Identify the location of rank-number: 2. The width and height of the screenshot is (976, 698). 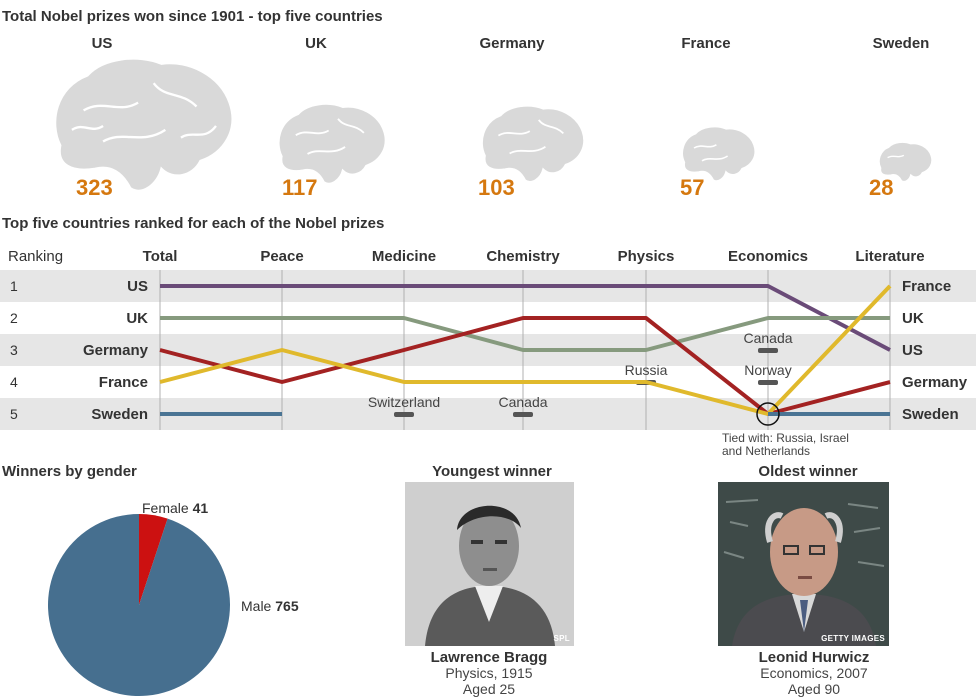
(14, 318).